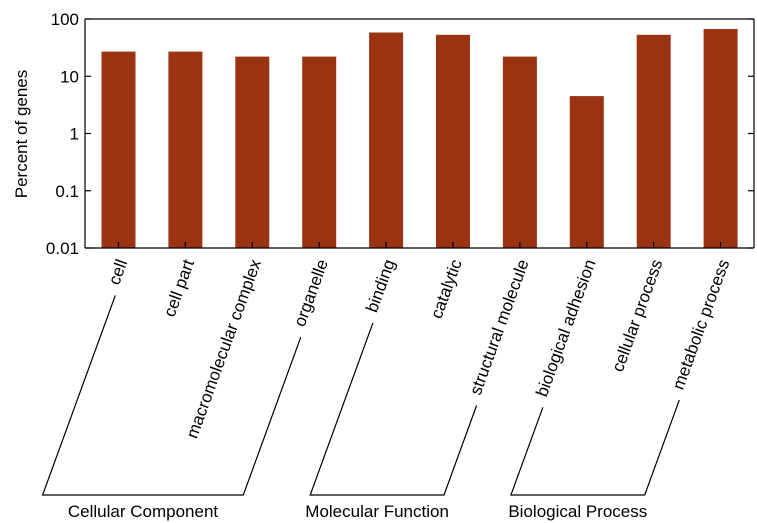  I want to click on bar-binding, so click(386, 140).